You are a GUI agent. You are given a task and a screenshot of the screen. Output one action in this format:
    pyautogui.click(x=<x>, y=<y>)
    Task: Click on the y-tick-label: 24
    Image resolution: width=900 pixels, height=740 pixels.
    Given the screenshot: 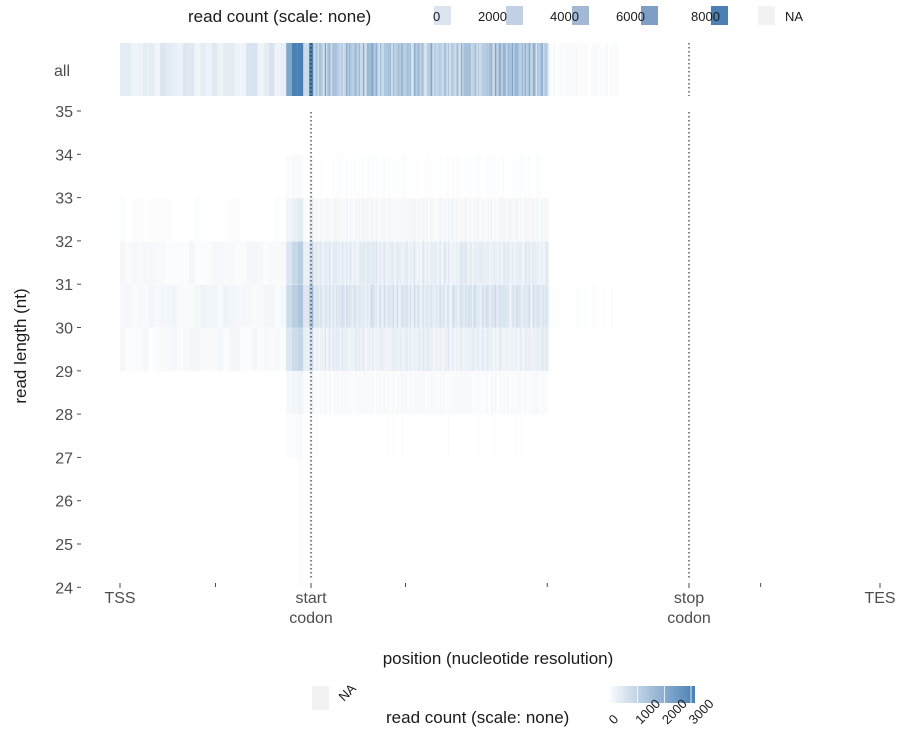 What is the action you would take?
    pyautogui.click(x=64, y=588)
    